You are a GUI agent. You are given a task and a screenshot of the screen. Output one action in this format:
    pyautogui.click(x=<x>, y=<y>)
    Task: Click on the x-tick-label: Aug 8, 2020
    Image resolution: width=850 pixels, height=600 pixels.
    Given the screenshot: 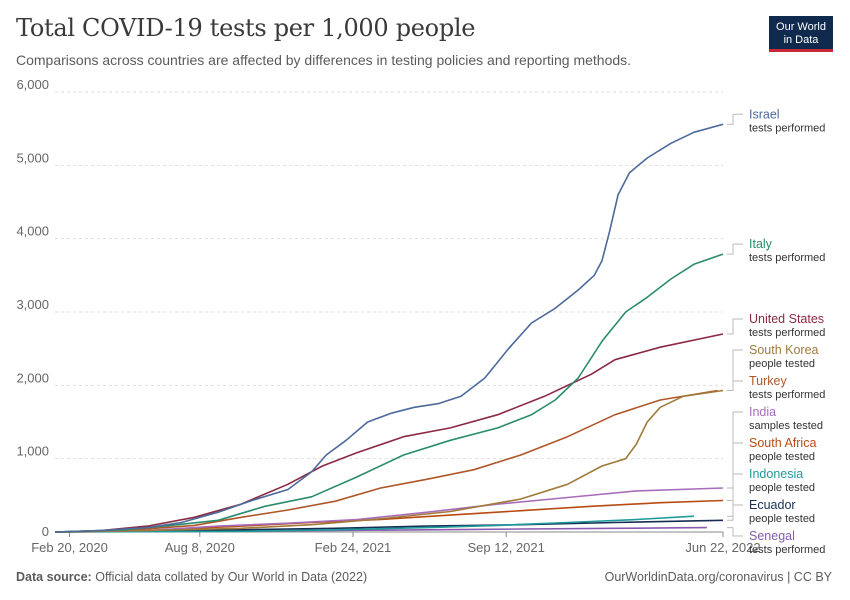 What is the action you would take?
    pyautogui.click(x=200, y=547)
    